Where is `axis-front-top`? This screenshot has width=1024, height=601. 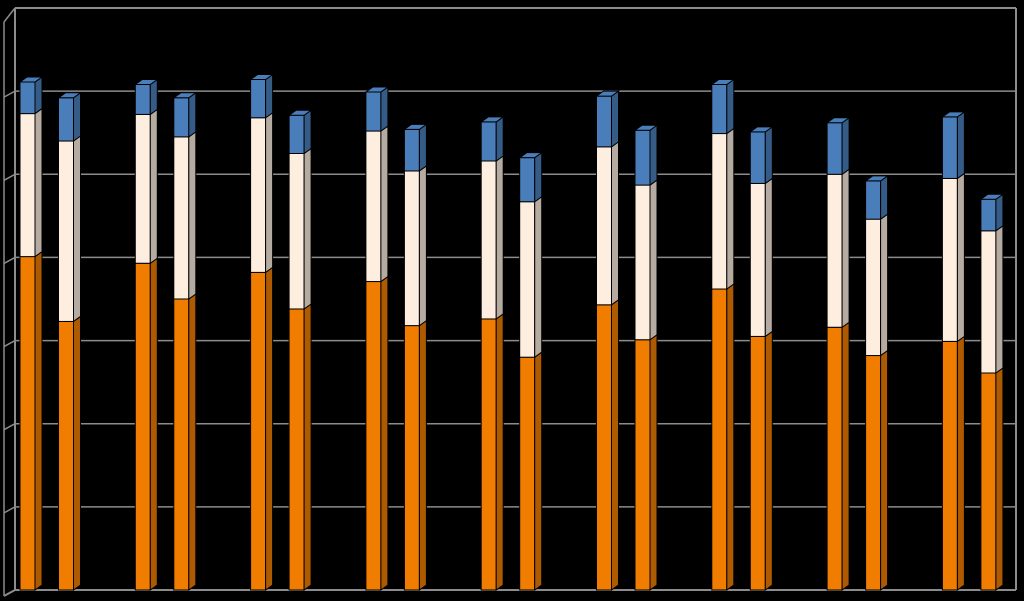
axis-front-top is located at coordinates (9, 15).